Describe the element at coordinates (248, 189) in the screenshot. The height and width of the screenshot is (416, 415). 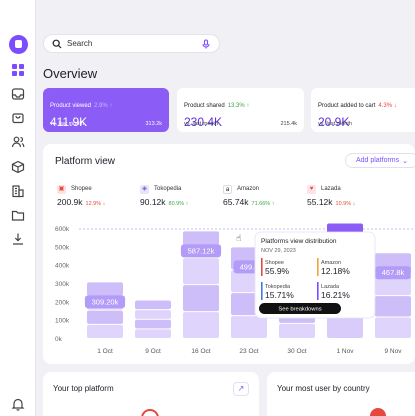
I see `platform-name: Amazon` at that location.